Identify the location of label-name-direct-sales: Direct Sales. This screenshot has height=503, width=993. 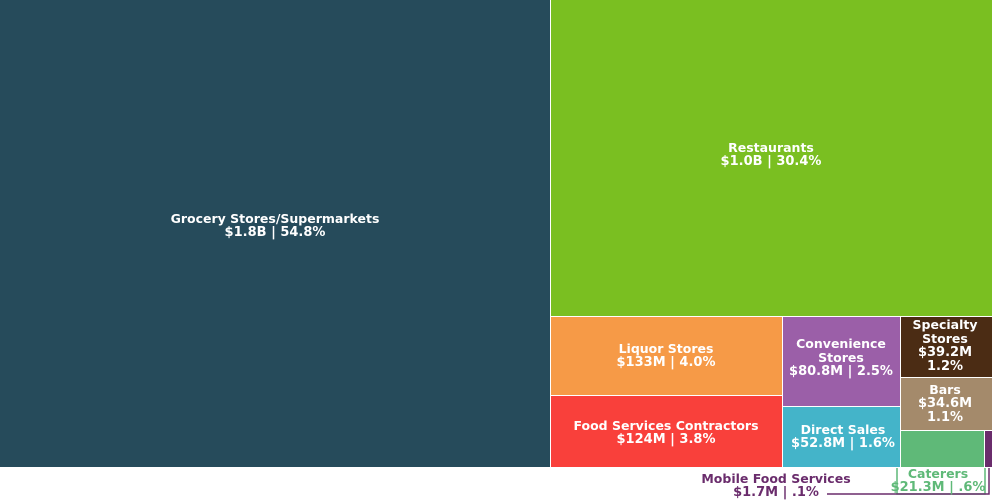
(843, 429).